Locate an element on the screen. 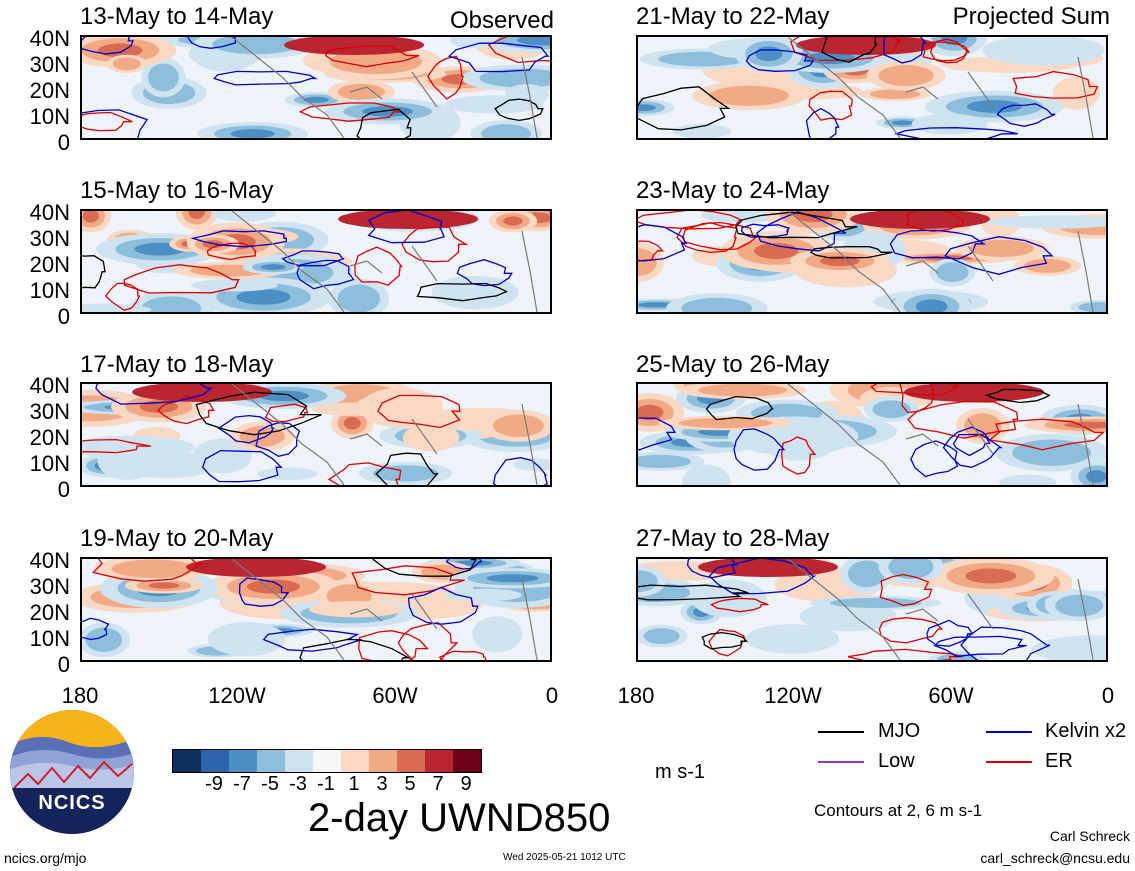  legend-line-mjo is located at coordinates (841, 732).